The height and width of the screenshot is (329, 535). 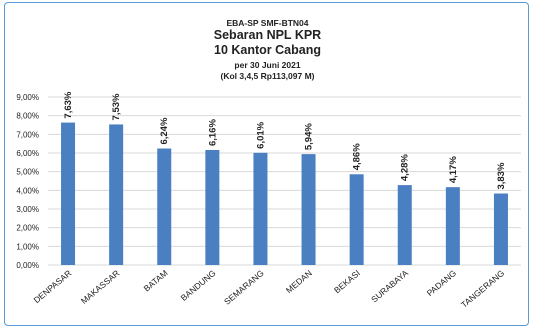 What do you see at coordinates (27, 190) in the screenshot?
I see `y-tick-label: 4,00%` at bounding box center [27, 190].